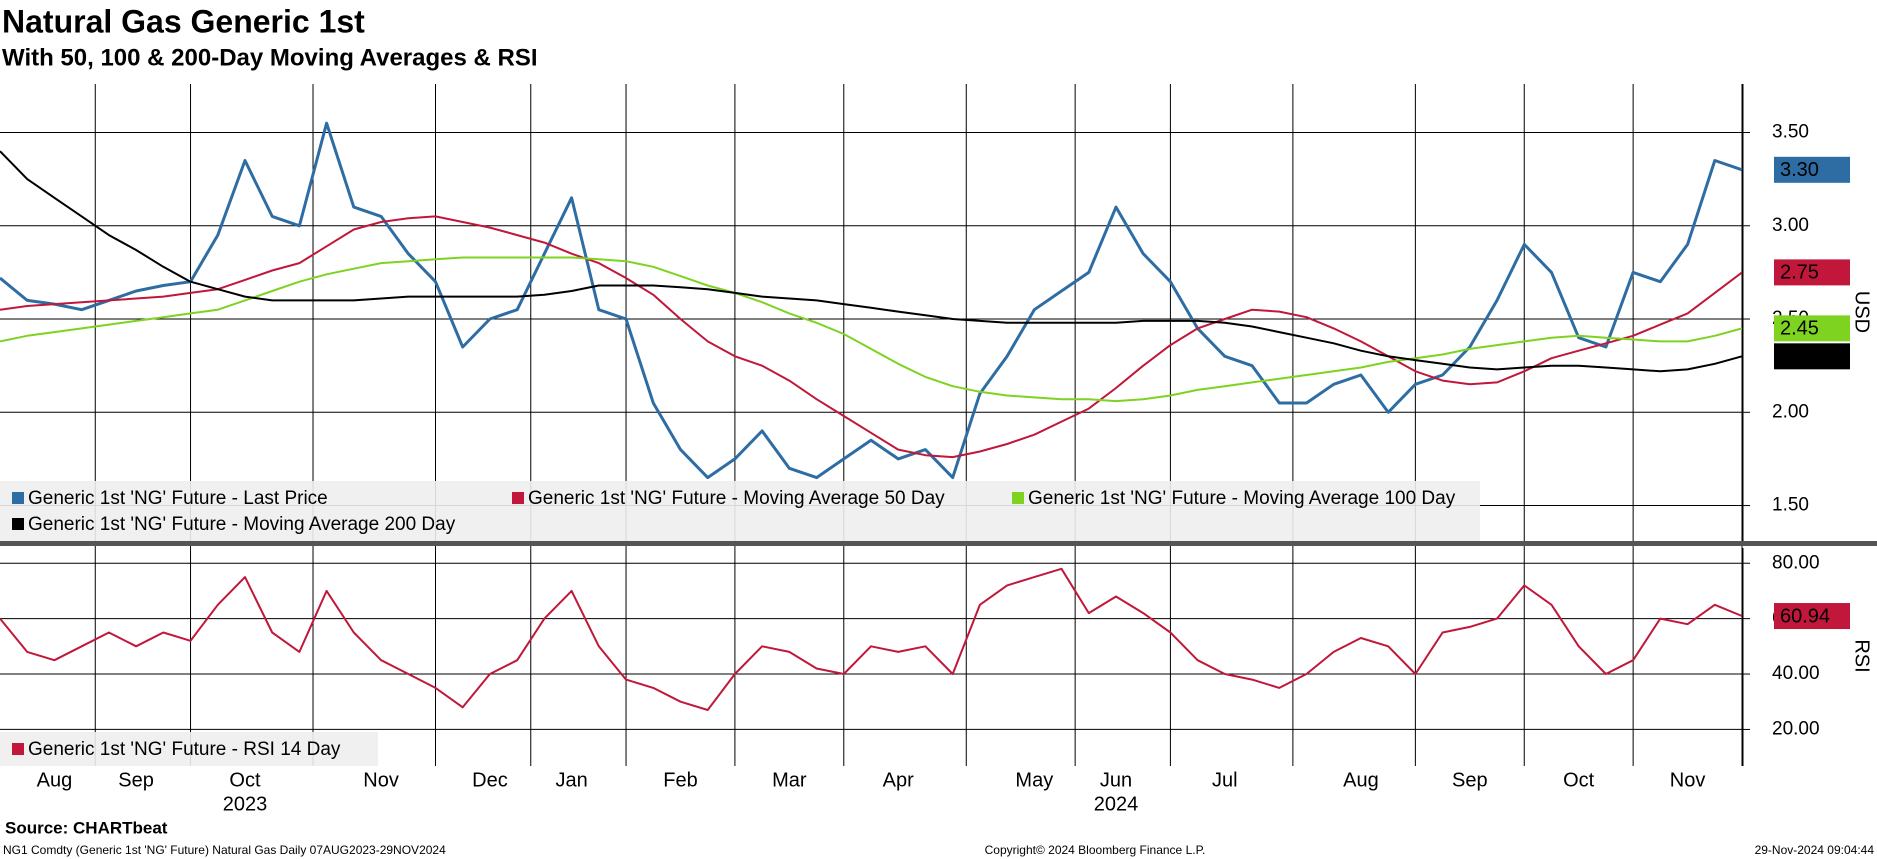 The height and width of the screenshot is (859, 1877). Describe the element at coordinates (1790, 411) in the screenshot. I see `y-tick-label: 2.00` at that location.